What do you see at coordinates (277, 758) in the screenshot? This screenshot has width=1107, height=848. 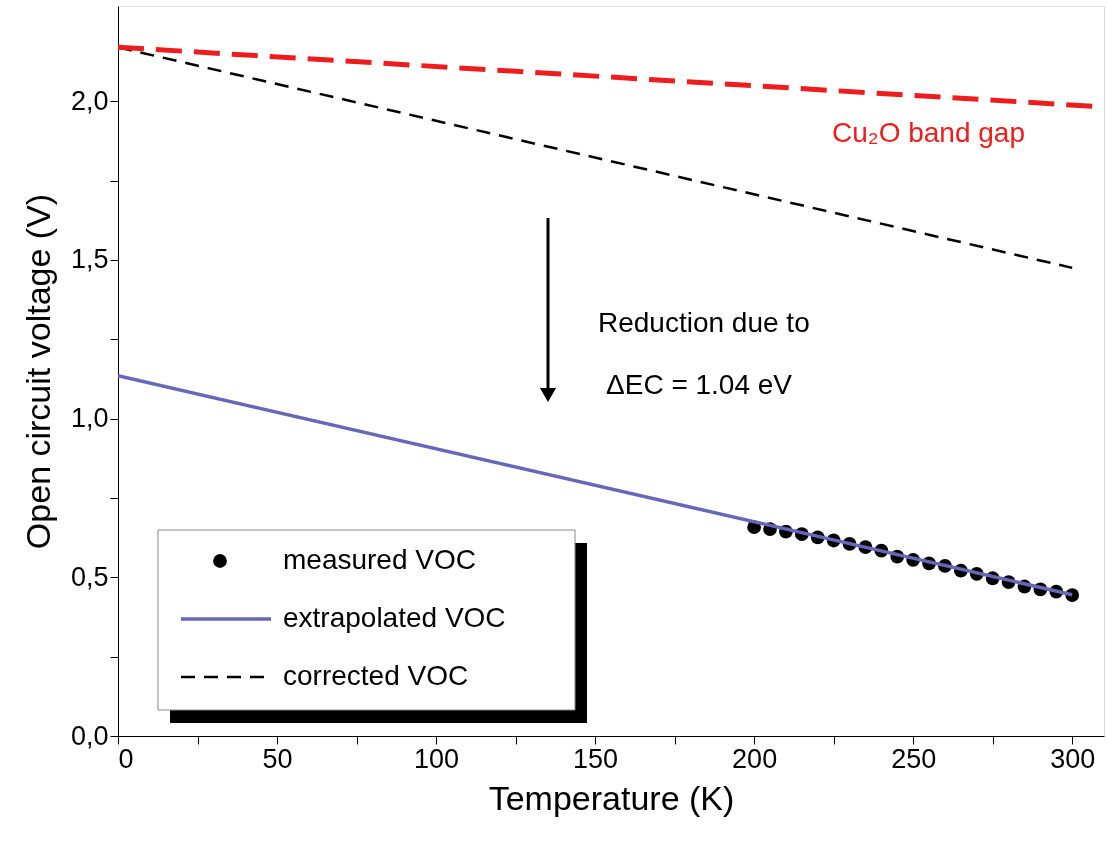 I see `x-tick-label: 50` at bounding box center [277, 758].